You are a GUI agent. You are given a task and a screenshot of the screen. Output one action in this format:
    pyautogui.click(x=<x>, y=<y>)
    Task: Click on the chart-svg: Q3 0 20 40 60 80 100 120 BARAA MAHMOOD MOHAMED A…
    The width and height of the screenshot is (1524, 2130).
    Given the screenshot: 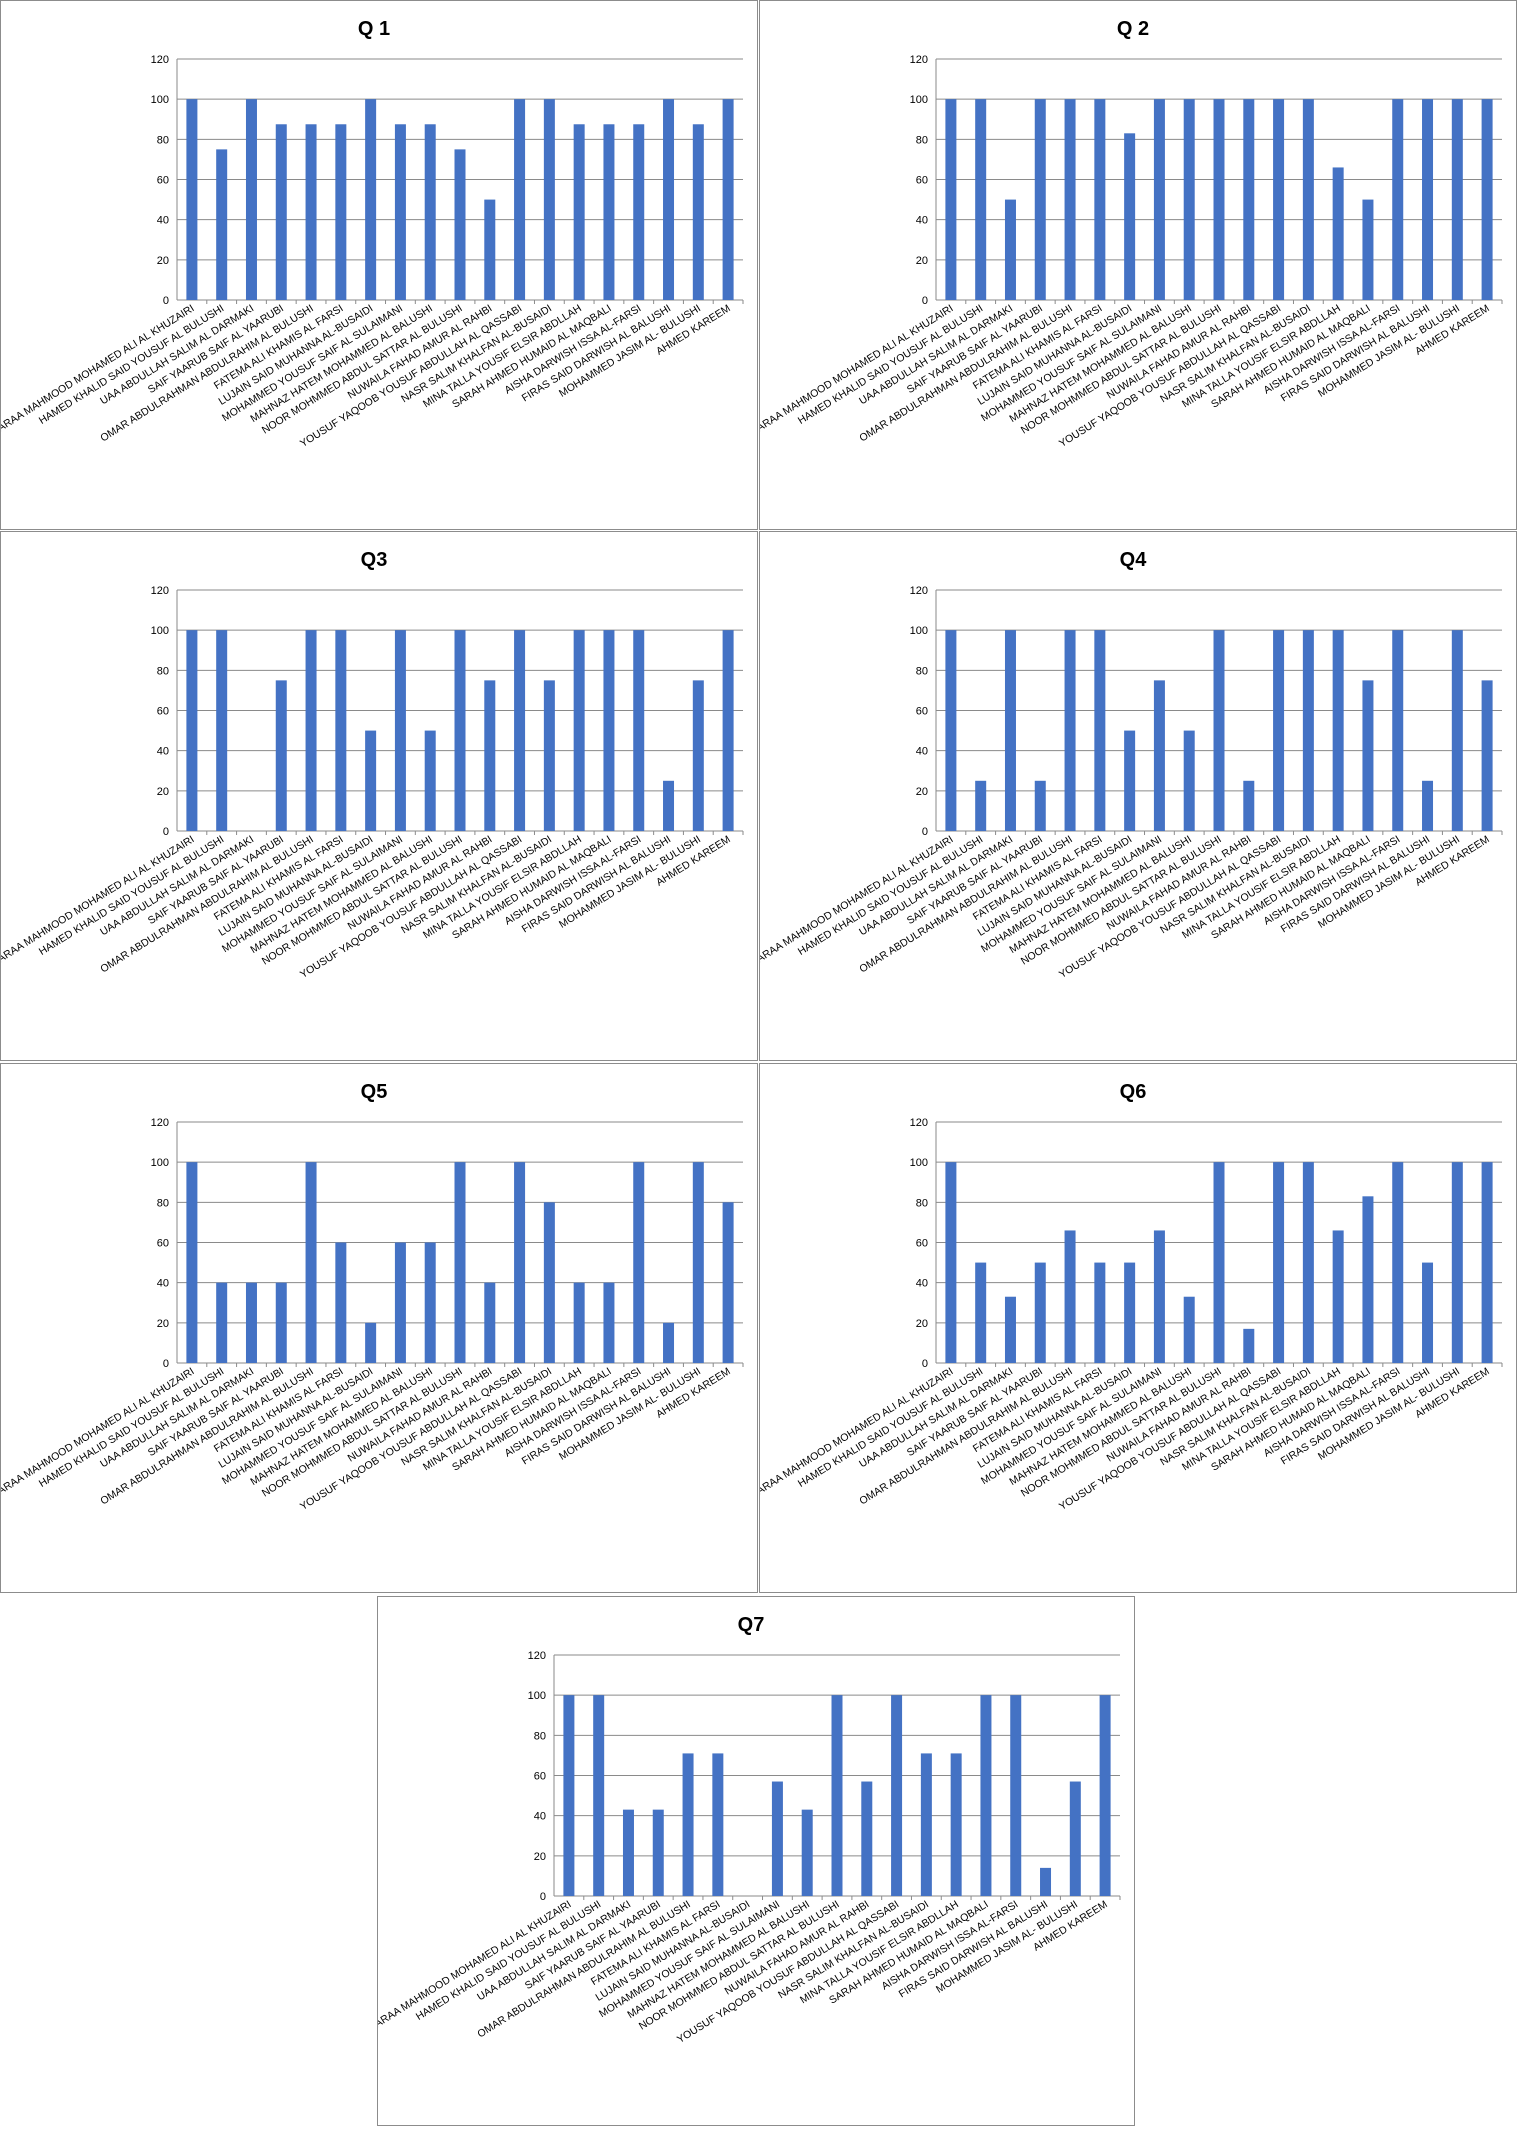 What is the action you would take?
    pyautogui.click(x=372, y=765)
    